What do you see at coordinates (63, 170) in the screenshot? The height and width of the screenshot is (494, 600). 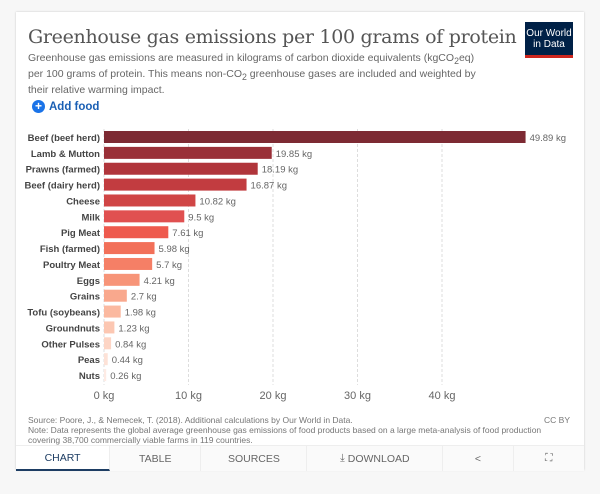 I see `category-label: Prawns (farmed)` at bounding box center [63, 170].